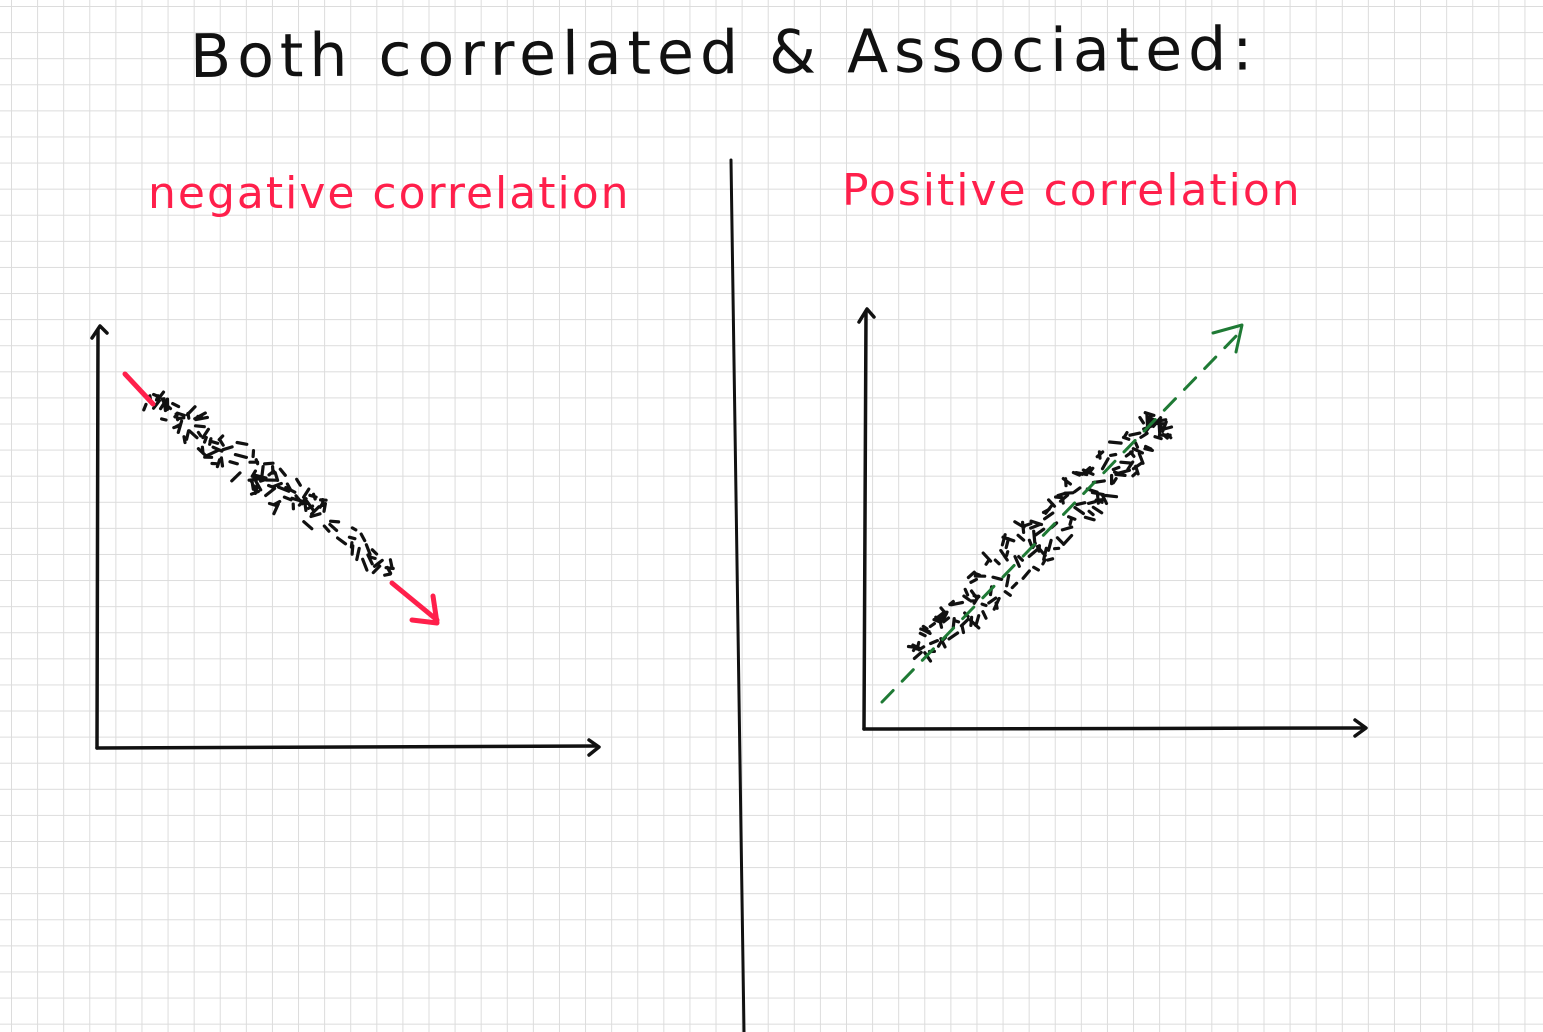 The image size is (1543, 1032). What do you see at coordinates (1112, 522) in the screenshot?
I see `positive-plot-axes` at bounding box center [1112, 522].